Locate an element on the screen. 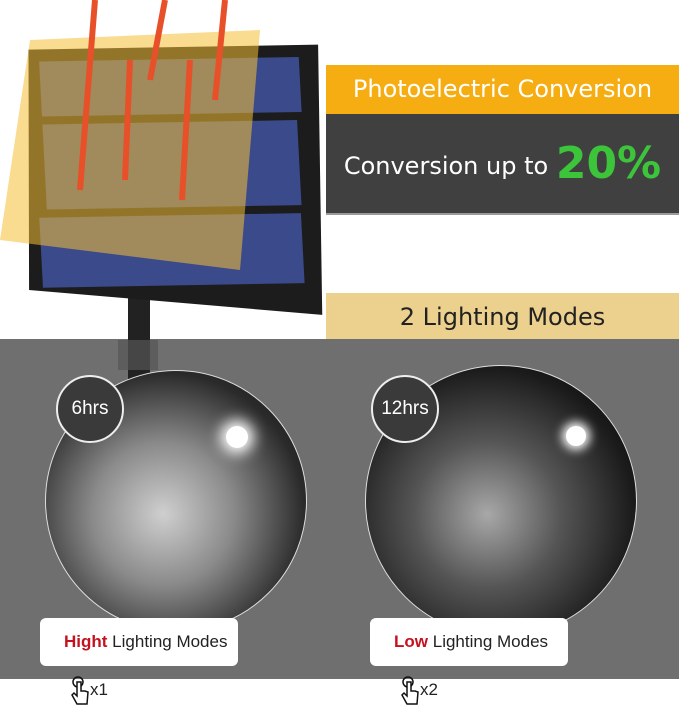 Image resolution: width=679 pixels, height=714 pixels. conversion-rate: Conversion up to 20% is located at coordinates (502, 164).